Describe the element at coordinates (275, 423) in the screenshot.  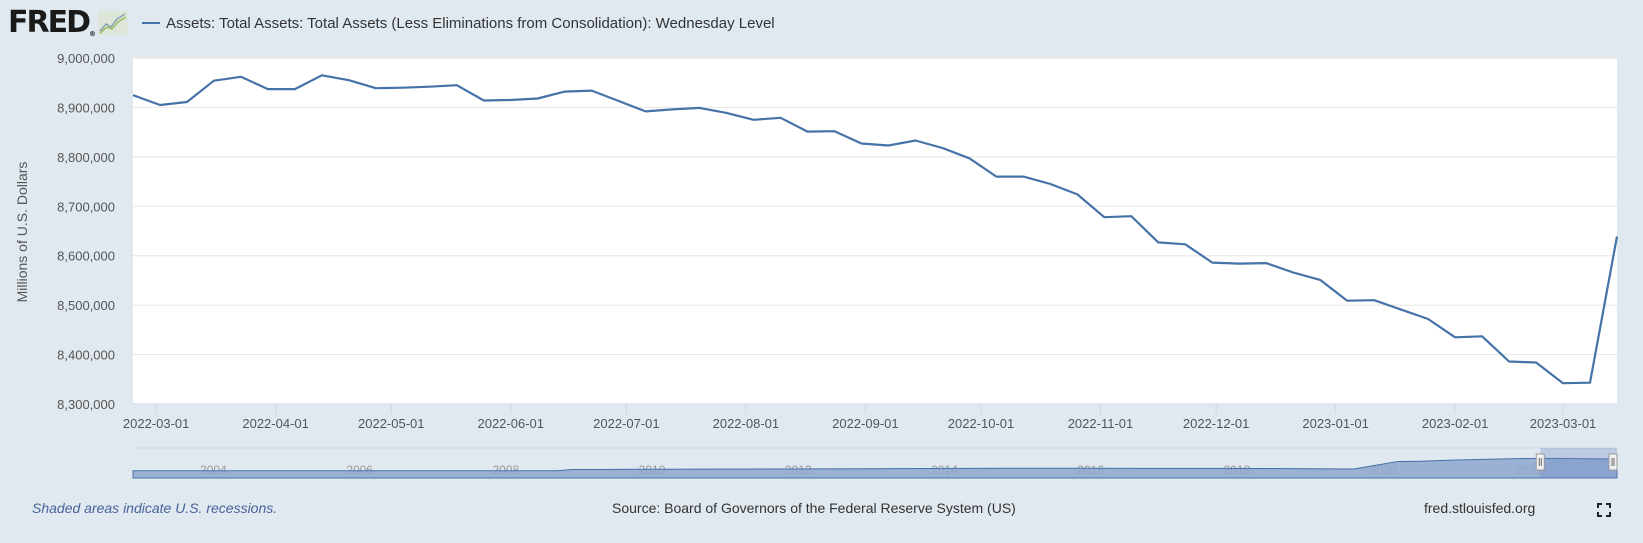
I see `x-tick-label: 2022-04-01` at that location.